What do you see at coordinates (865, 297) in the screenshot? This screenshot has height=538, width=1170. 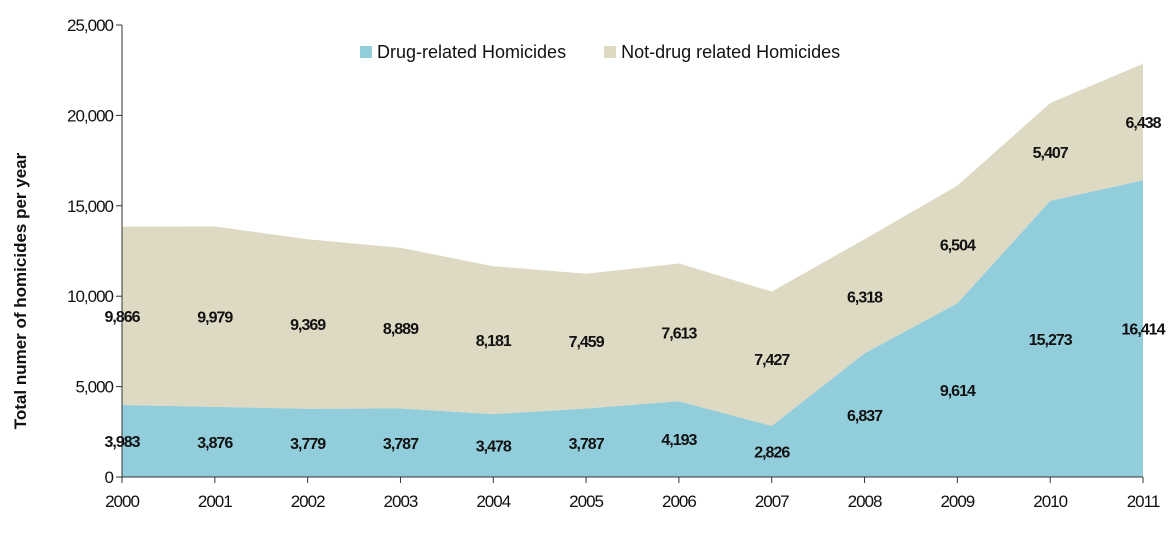 I see `data-label: 6,318` at bounding box center [865, 297].